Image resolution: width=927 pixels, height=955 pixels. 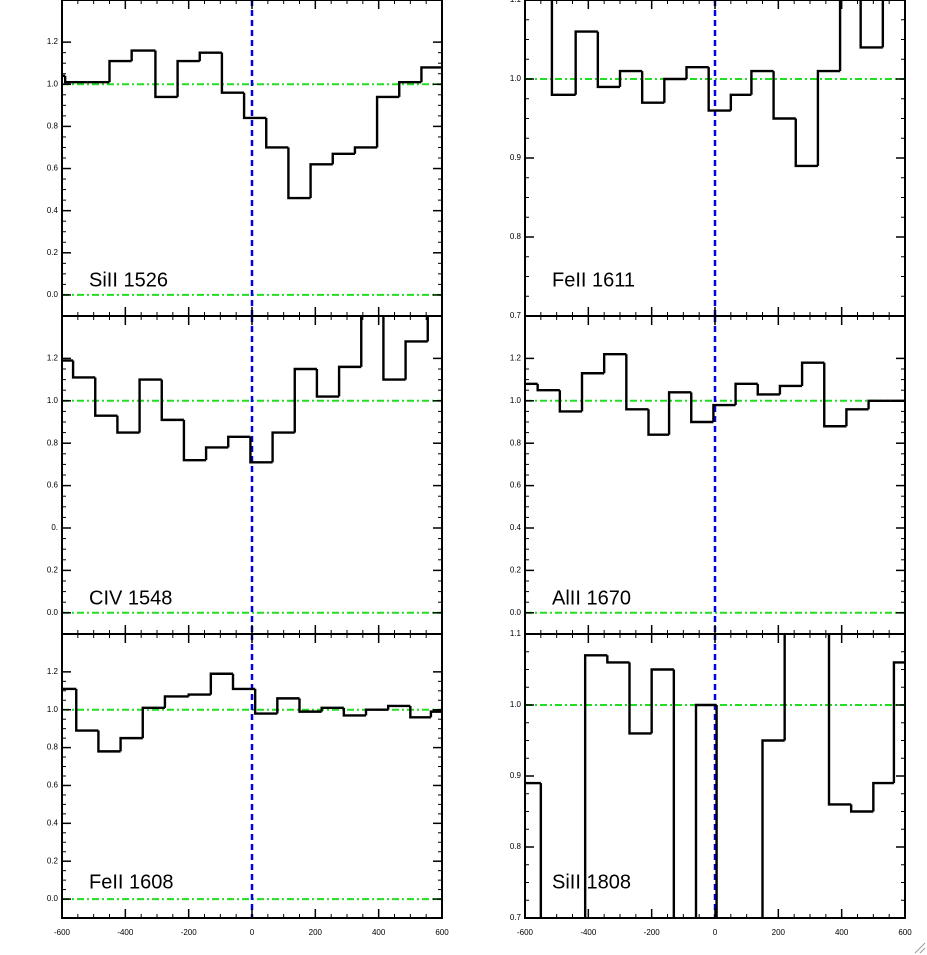 What do you see at coordinates (54, 527) in the screenshot?
I see `y-tick-label: 0.` at bounding box center [54, 527].